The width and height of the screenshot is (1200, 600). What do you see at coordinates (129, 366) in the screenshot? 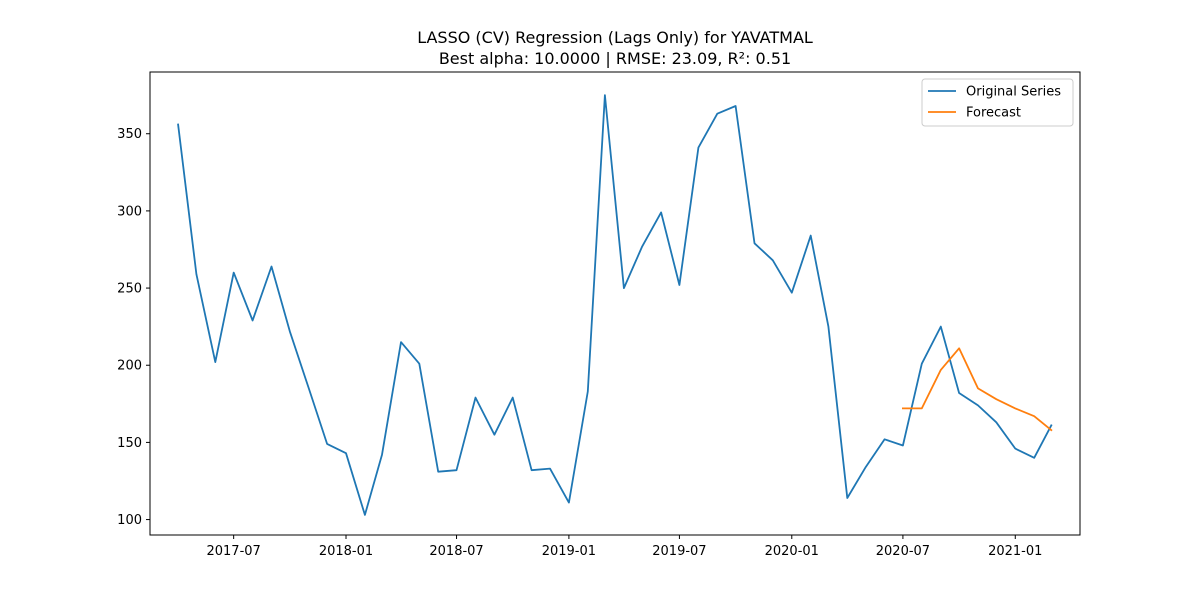
I see `y-tick-label: 200` at bounding box center [129, 366].